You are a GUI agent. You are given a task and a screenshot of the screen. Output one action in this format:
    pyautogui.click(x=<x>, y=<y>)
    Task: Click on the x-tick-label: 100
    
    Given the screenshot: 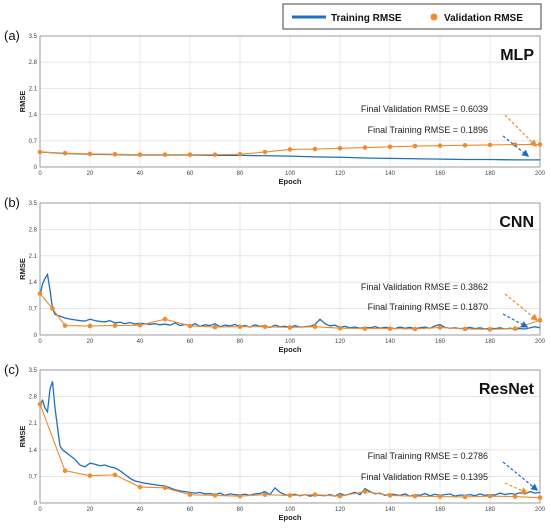 What is the action you would take?
    pyautogui.click(x=290, y=510)
    